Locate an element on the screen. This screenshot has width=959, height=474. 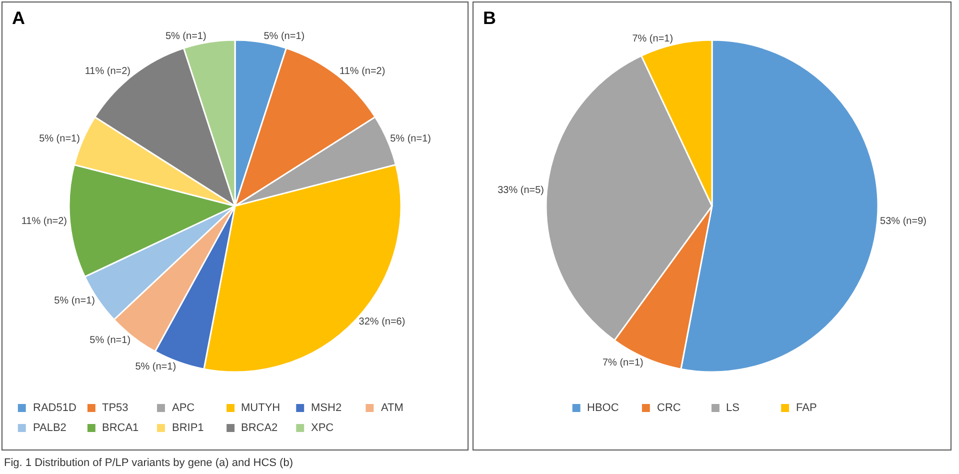
legend-label: RAD51D is located at coordinates (54, 408).